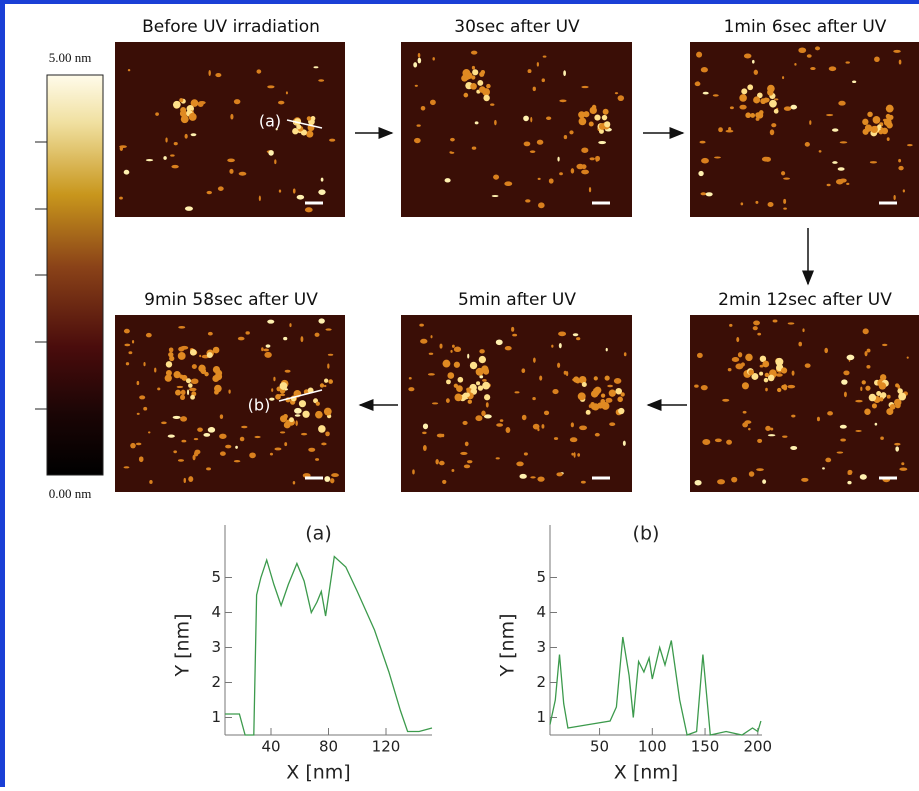 The width and height of the screenshot is (919, 791). I want to click on y-axis-label: Y [nm], so click(183, 645).